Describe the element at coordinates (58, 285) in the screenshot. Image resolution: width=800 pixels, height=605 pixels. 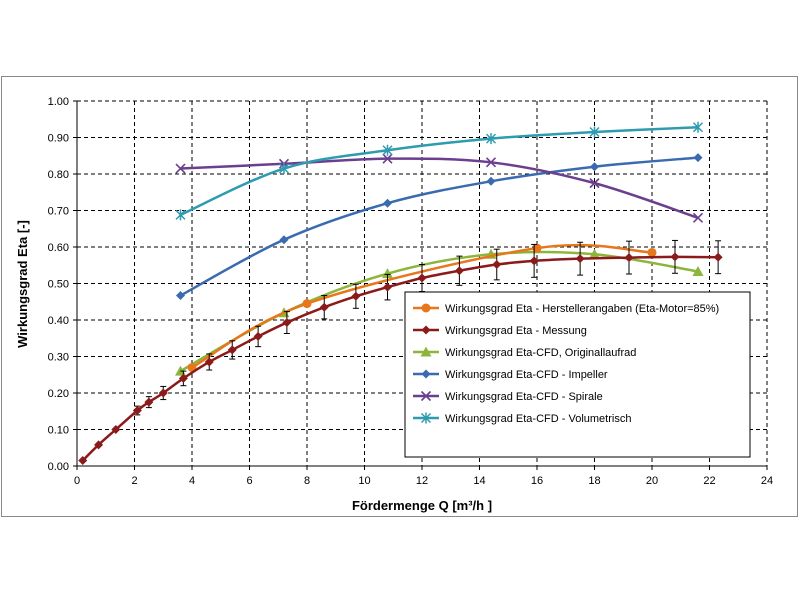
I see `y-tick-label: 0.50` at that location.